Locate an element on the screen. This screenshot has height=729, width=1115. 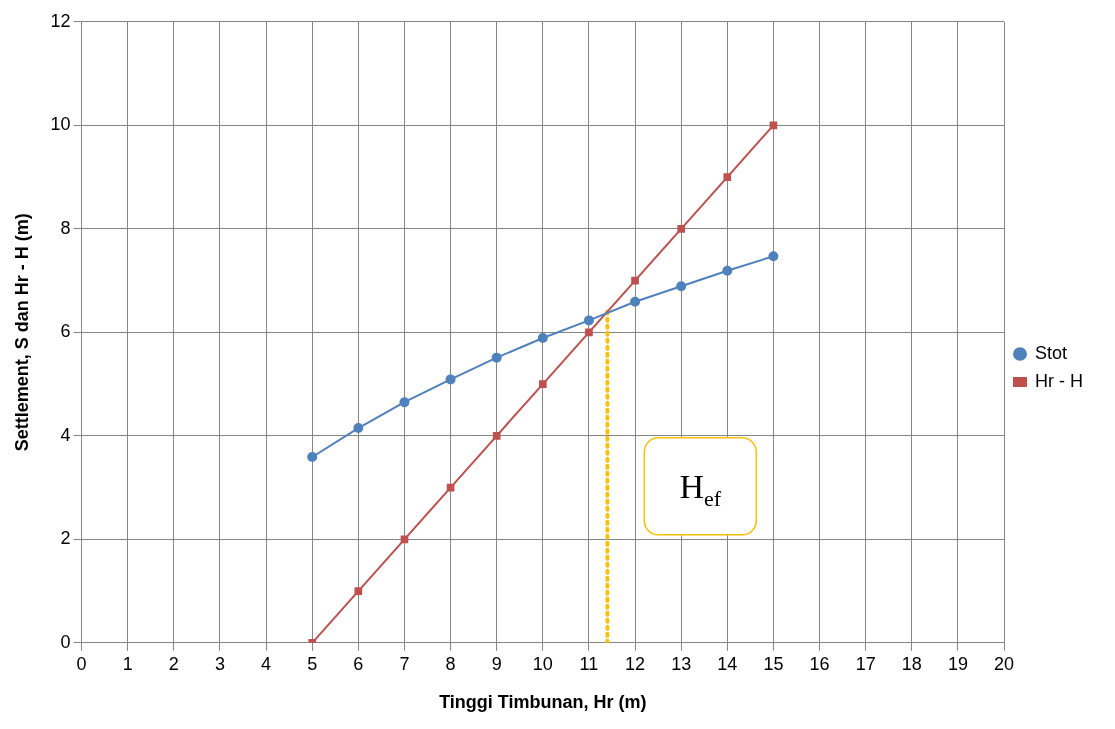
y-tick-label: 12 is located at coordinates (60, 20).